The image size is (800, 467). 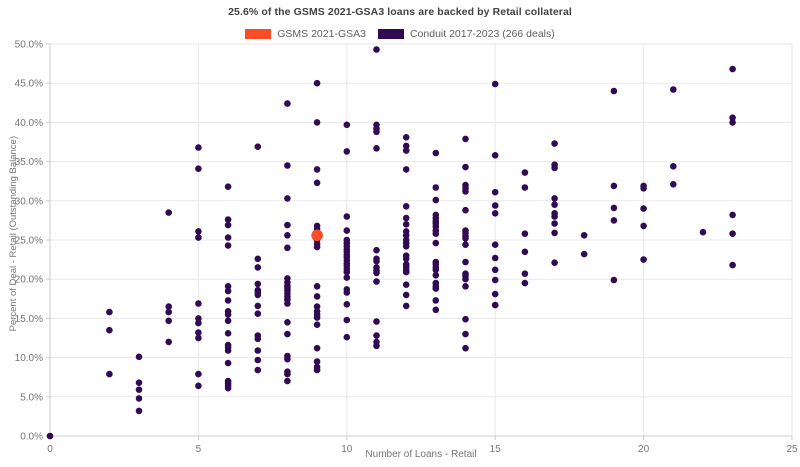 What do you see at coordinates (29, 319) in the screenshot?
I see `y-tick-label: 15.0%` at bounding box center [29, 319].